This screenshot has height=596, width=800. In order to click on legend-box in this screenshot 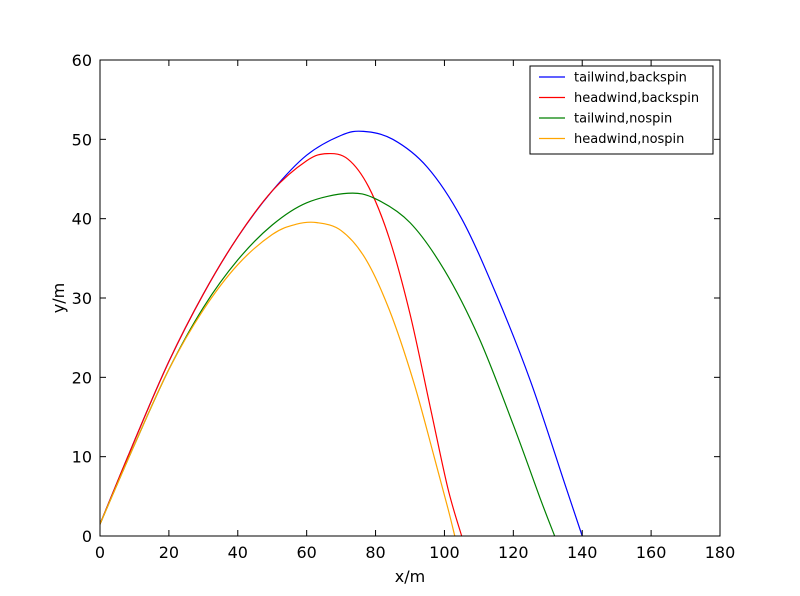, I will do `click(621, 110)`.